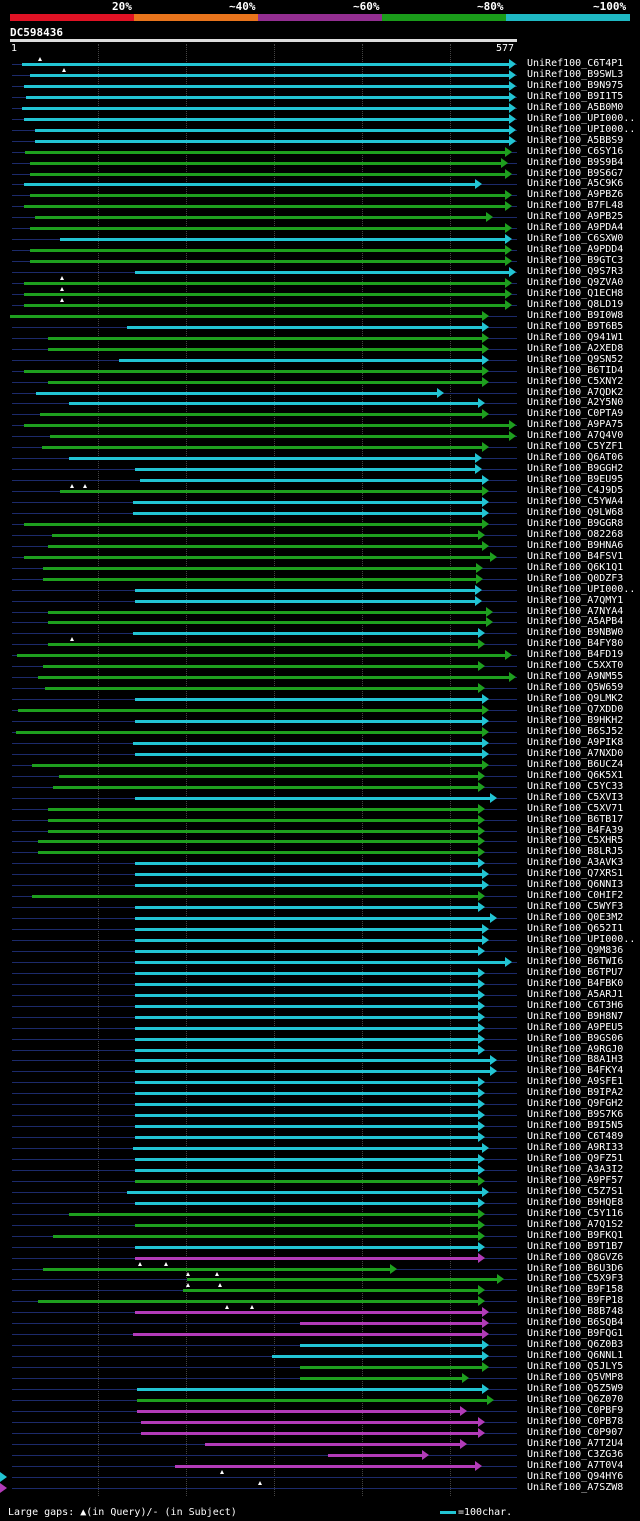 This screenshot has width=640, height=1521. What do you see at coordinates (575, 140) in the screenshot?
I see `hit-label: UniRef100_A5BBS9` at bounding box center [575, 140].